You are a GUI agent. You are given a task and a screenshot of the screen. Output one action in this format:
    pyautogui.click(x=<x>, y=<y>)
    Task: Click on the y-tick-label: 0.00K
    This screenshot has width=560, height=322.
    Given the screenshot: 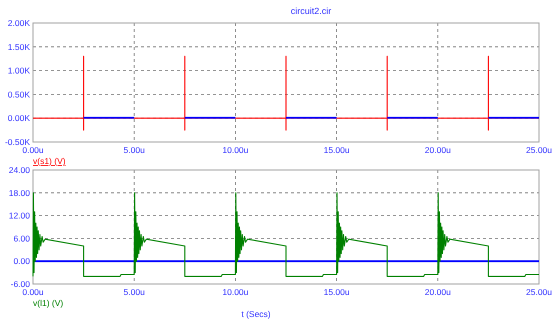 What is the action you would take?
    pyautogui.click(x=19, y=118)
    